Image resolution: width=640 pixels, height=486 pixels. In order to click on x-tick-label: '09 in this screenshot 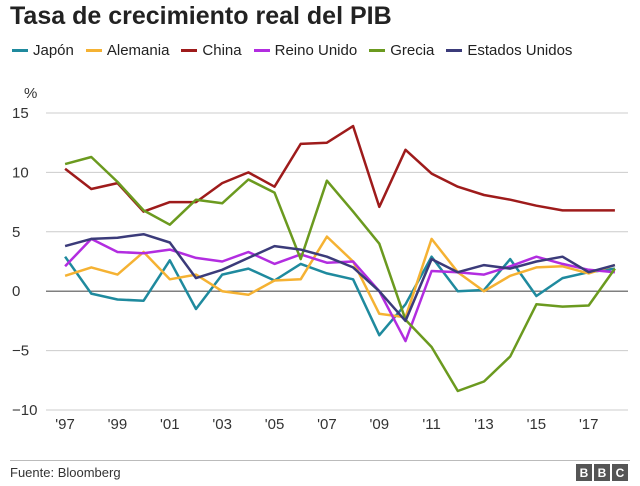, I will do `click(379, 424)`.